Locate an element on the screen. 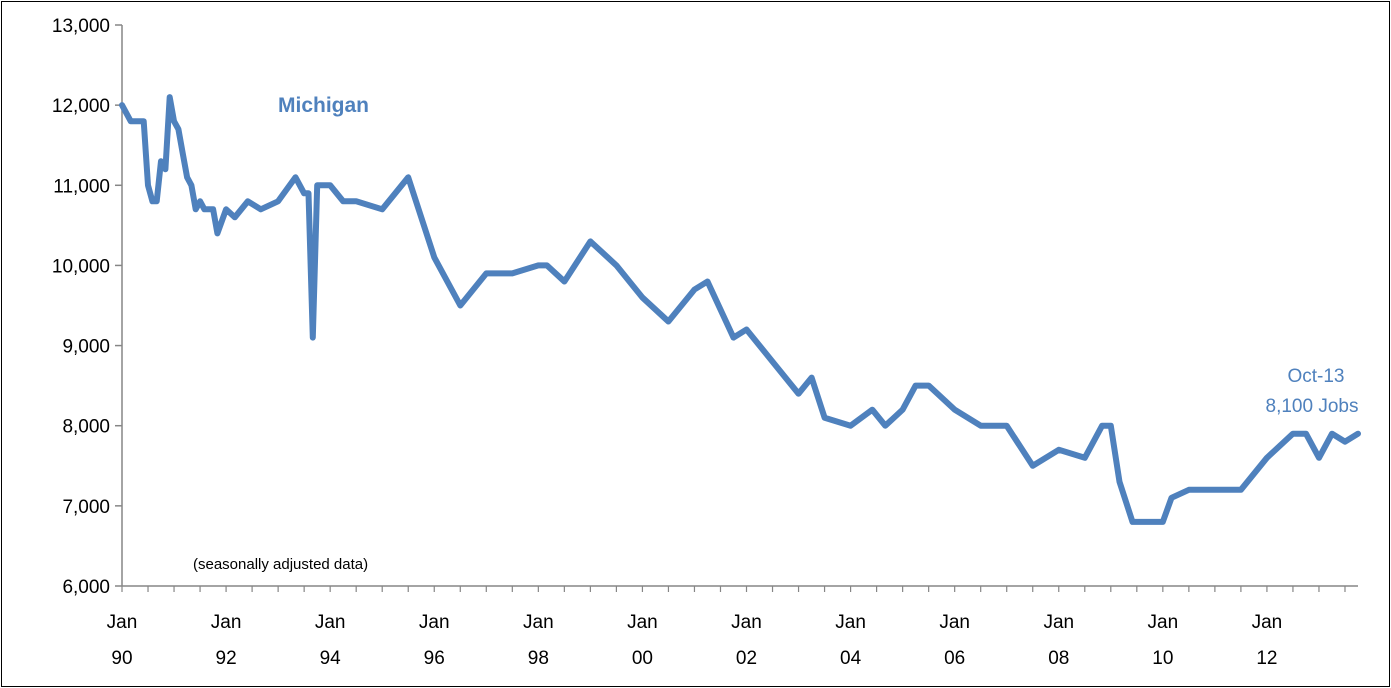  y-tick-label: 10,000 is located at coordinates (81, 266).